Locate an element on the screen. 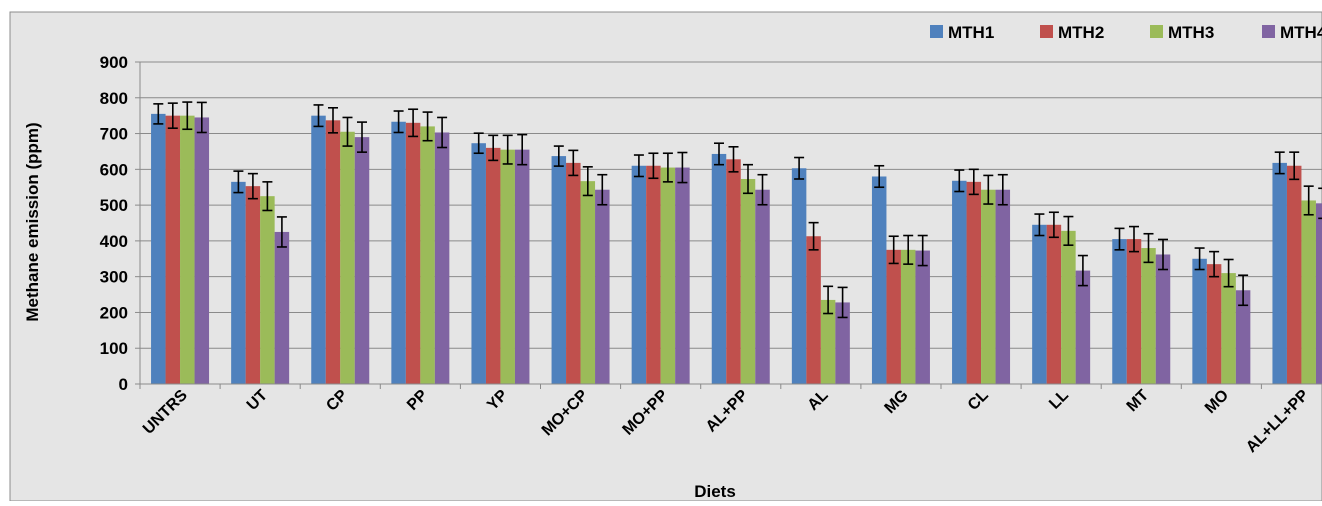 The height and width of the screenshot is (506, 1322). legend: MTH1 MTH2 MTH3 MTH4 is located at coordinates (1126, 32).